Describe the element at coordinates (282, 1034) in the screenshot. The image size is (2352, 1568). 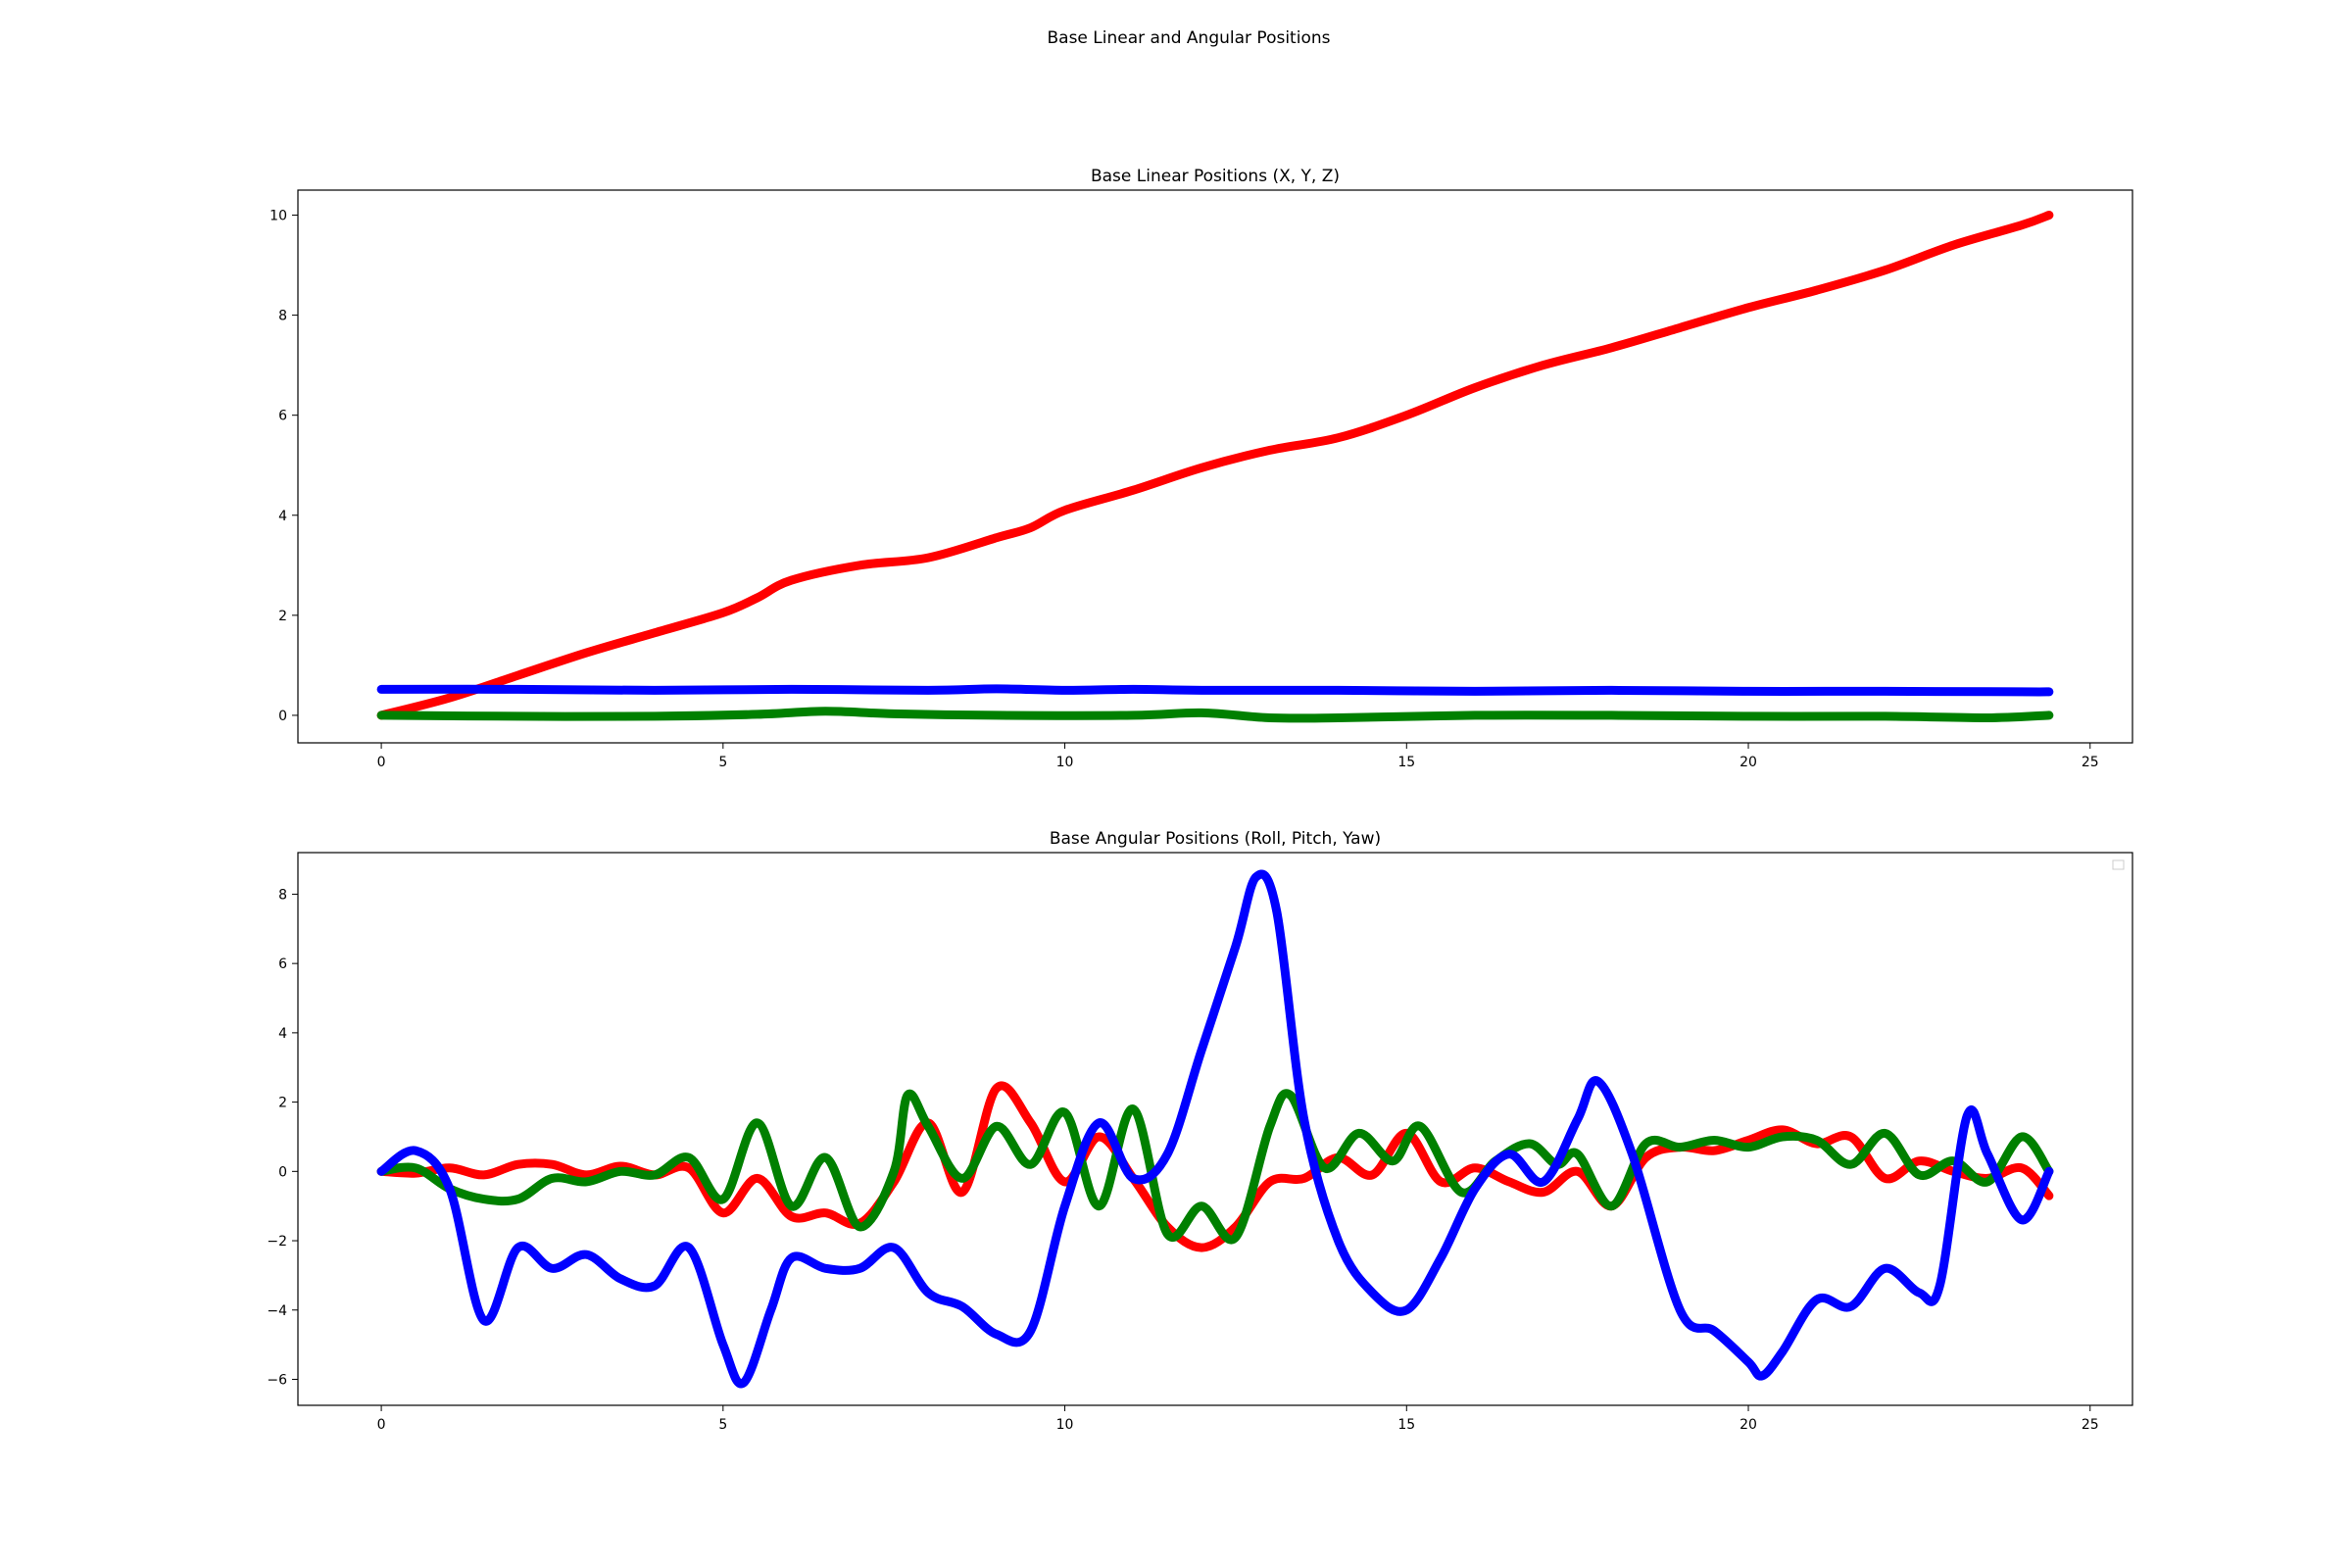
I see `angular-y-tick-label: 4` at that location.